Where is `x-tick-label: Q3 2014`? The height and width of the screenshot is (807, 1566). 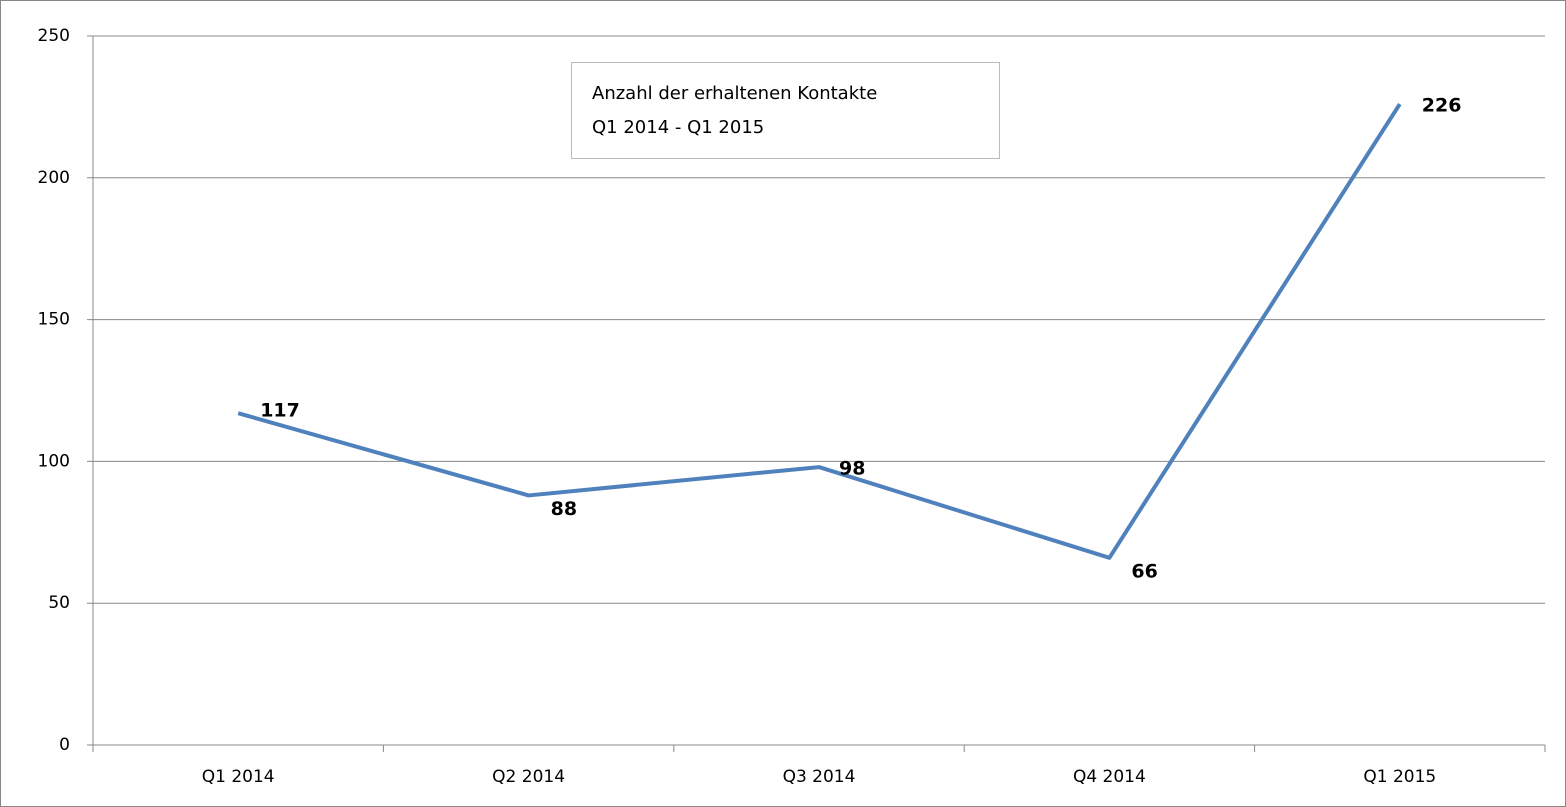
x-tick-label: Q3 2014 is located at coordinates (819, 777).